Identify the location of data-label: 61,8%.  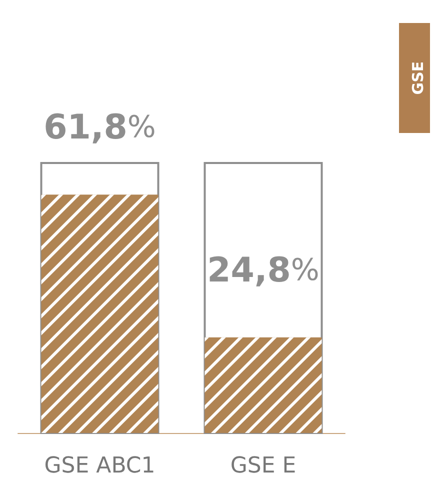
(100, 128).